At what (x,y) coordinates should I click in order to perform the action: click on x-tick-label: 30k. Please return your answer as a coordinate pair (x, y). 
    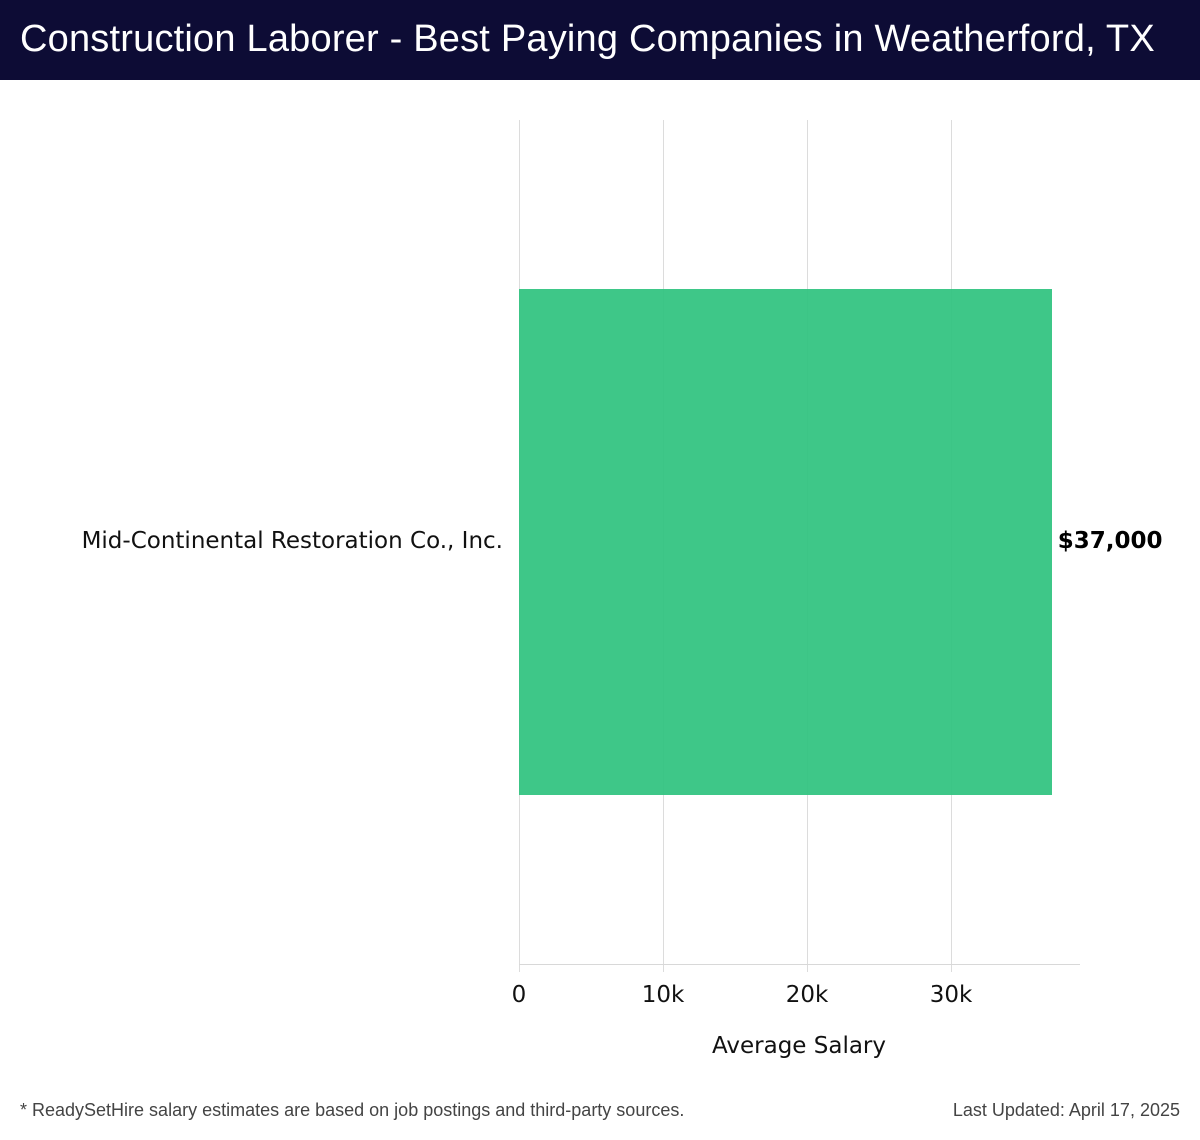
    Looking at the image, I should click on (951, 995).